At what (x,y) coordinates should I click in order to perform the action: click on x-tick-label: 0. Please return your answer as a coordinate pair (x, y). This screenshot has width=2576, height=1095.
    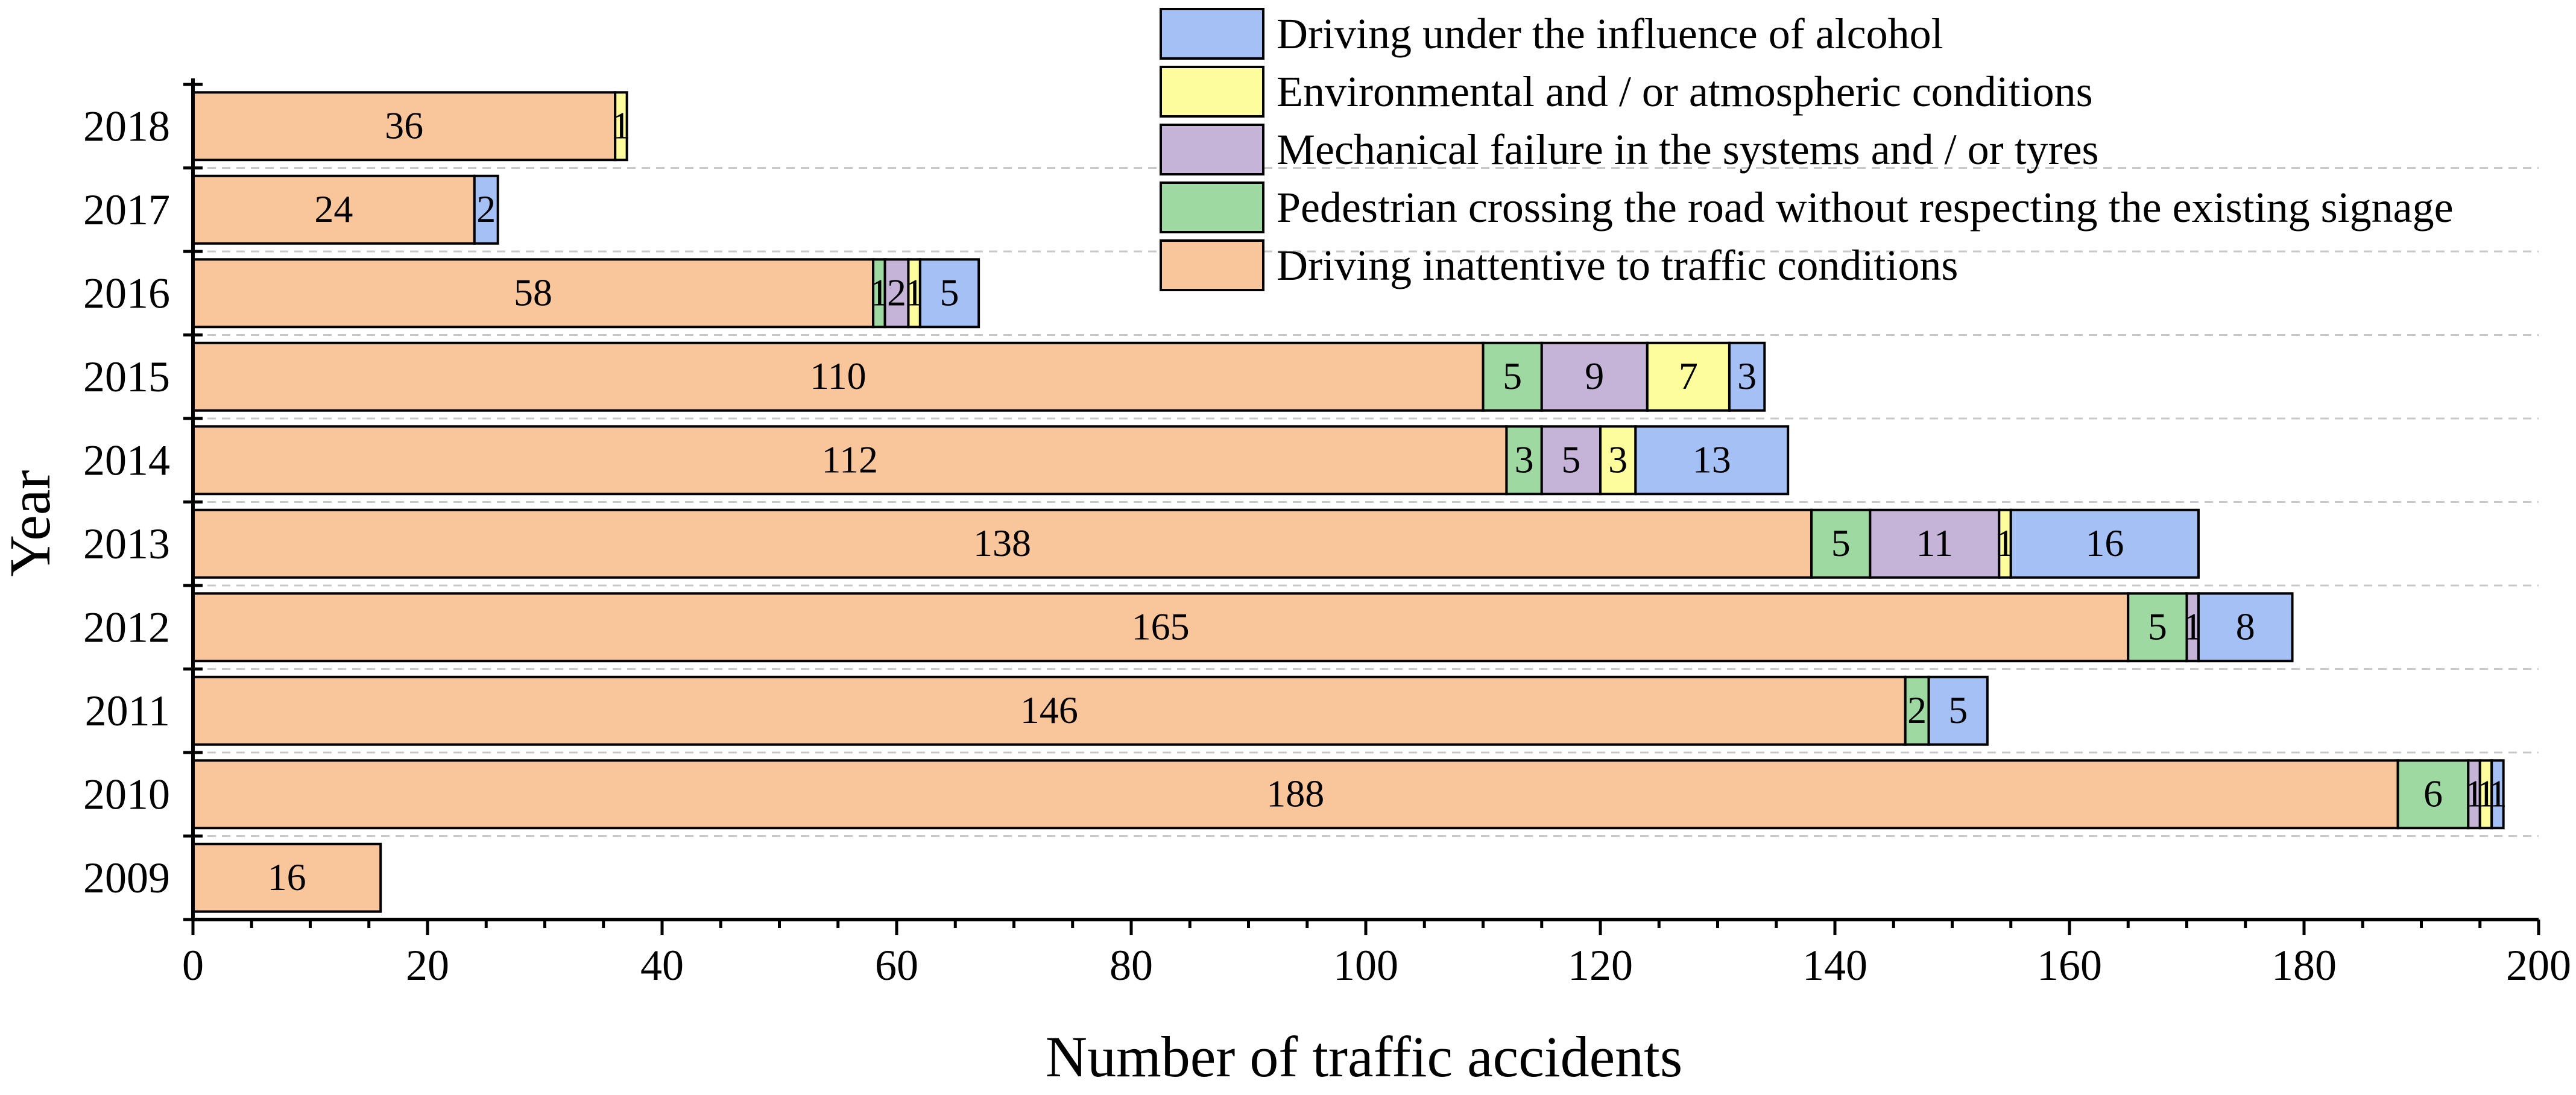
    Looking at the image, I should click on (193, 965).